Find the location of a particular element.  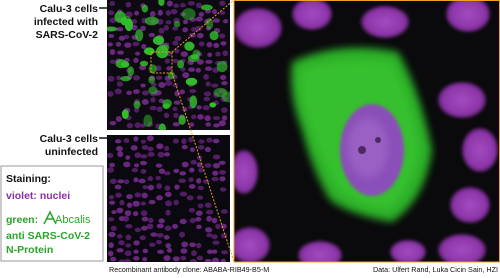

uninfected-cells is located at coordinates (168, 198).